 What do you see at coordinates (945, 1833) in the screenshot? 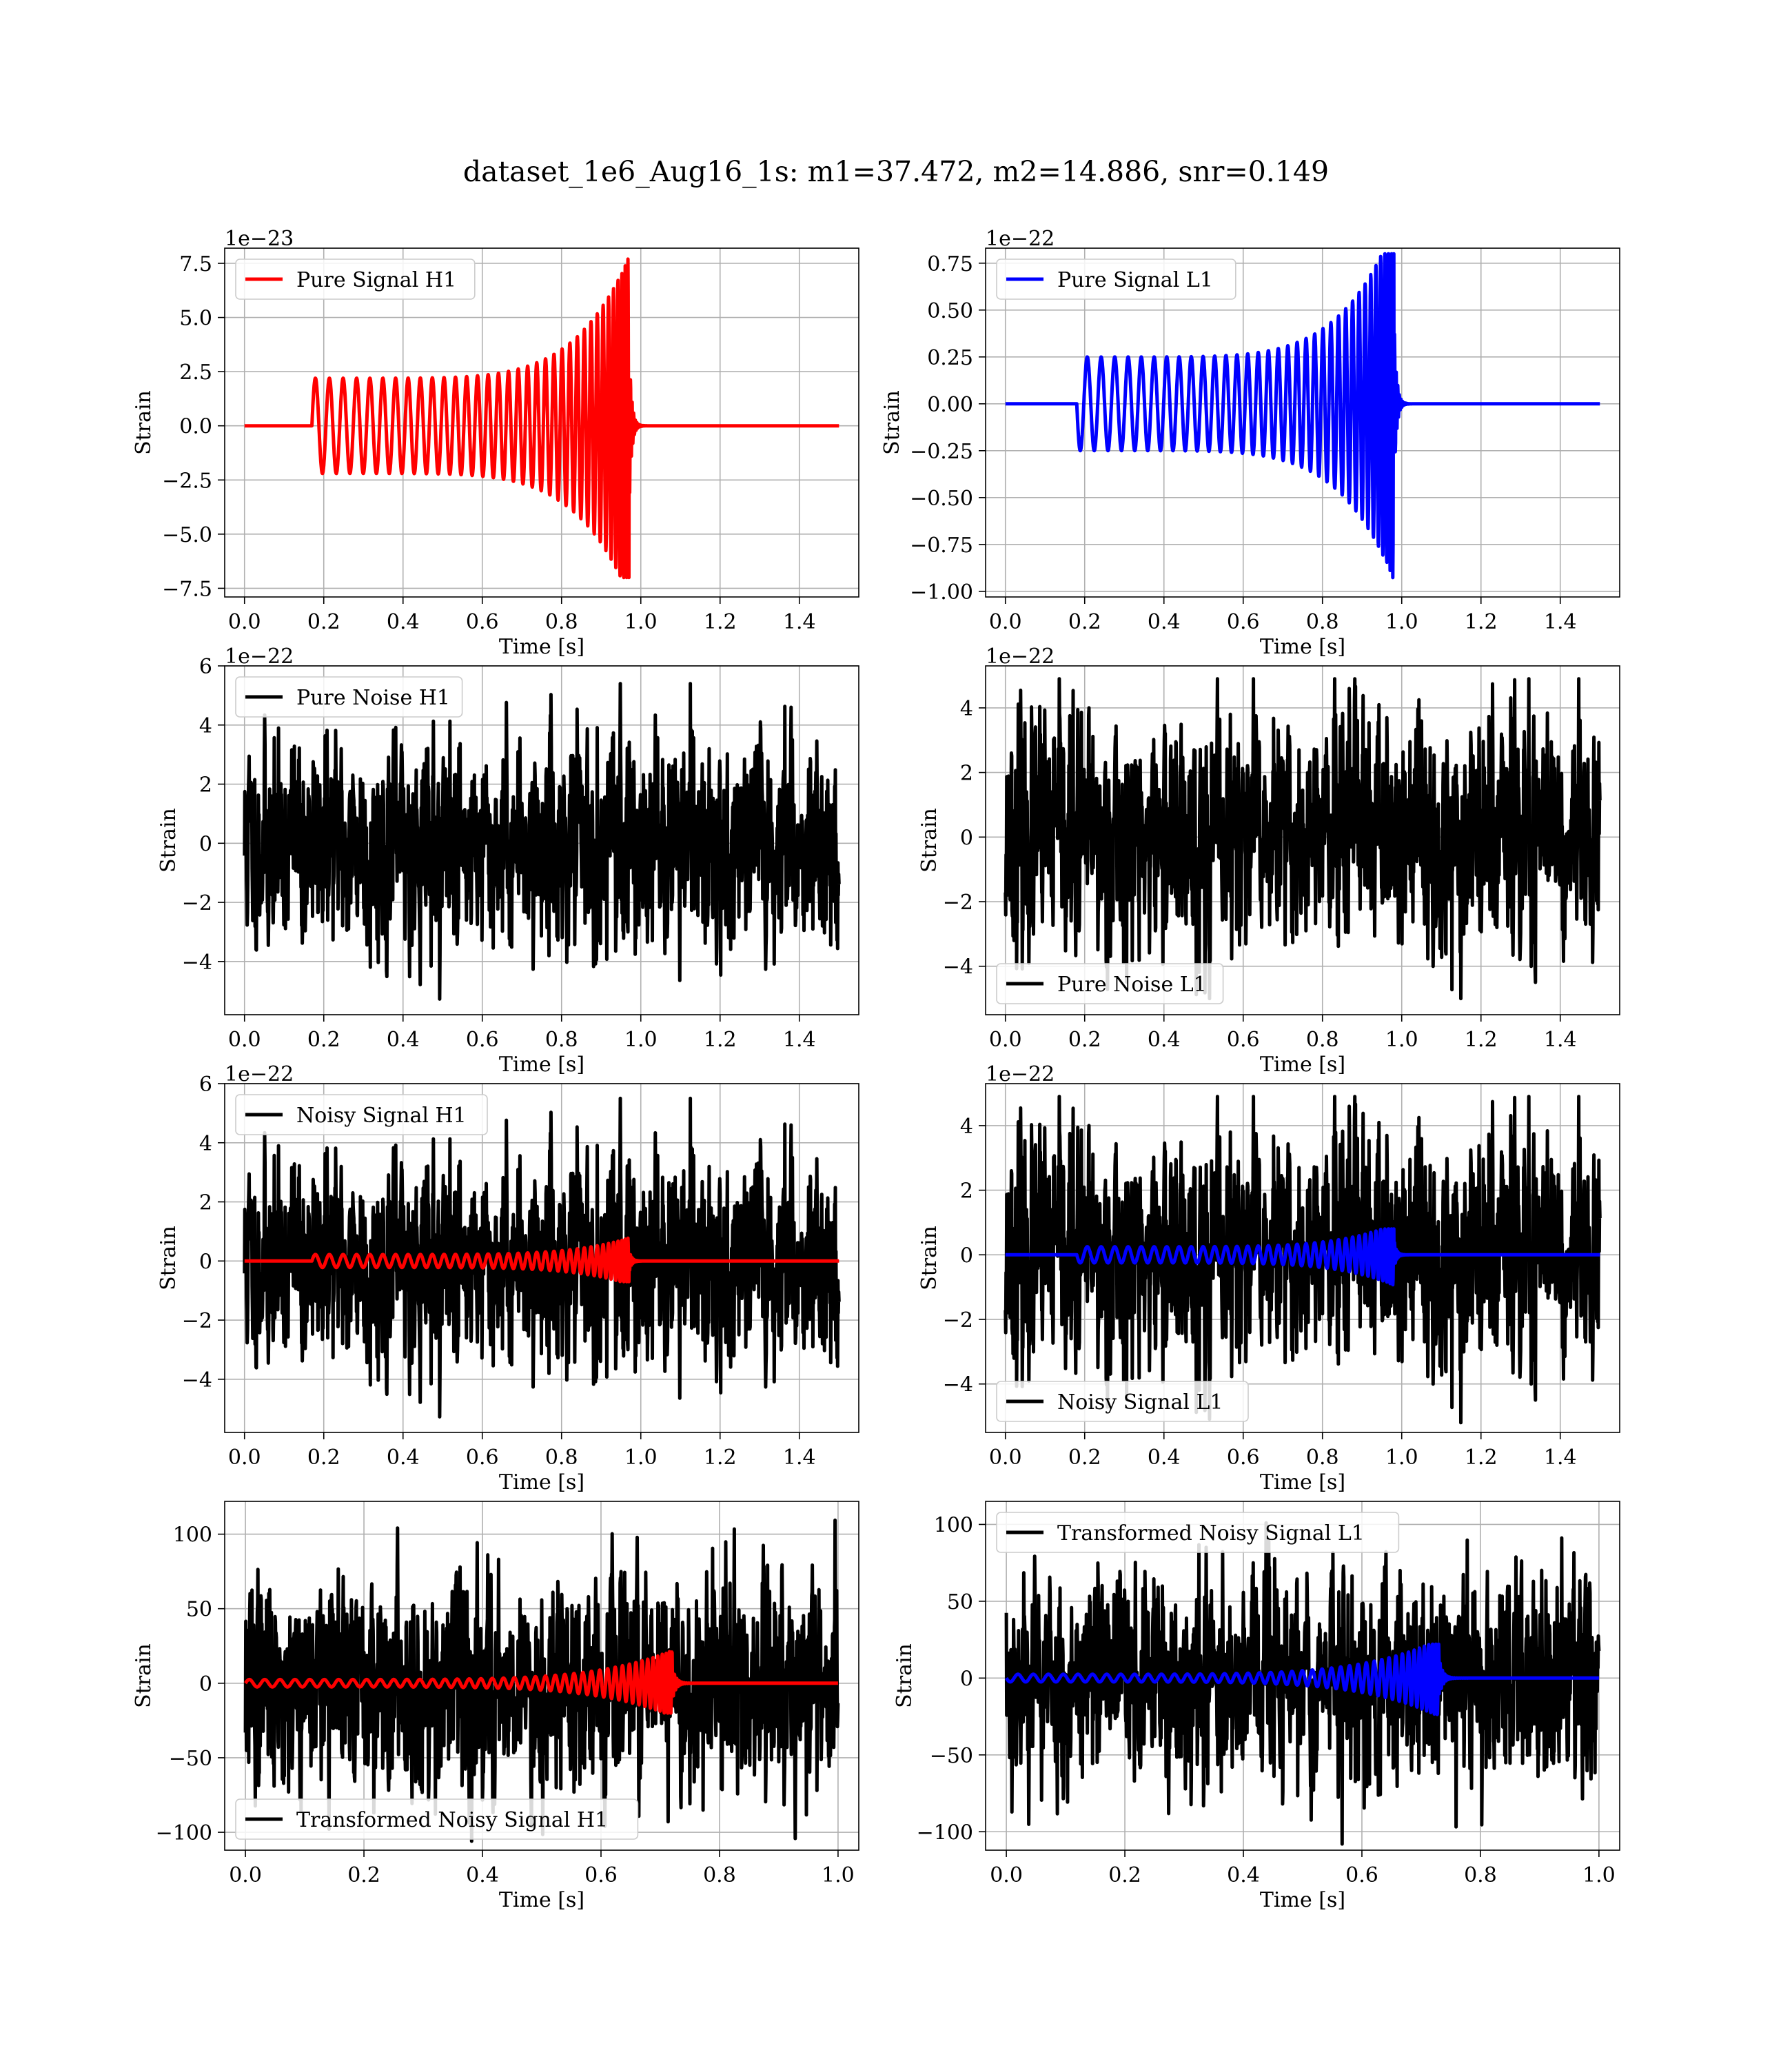
I see `y-tick-label: −100` at bounding box center [945, 1833].